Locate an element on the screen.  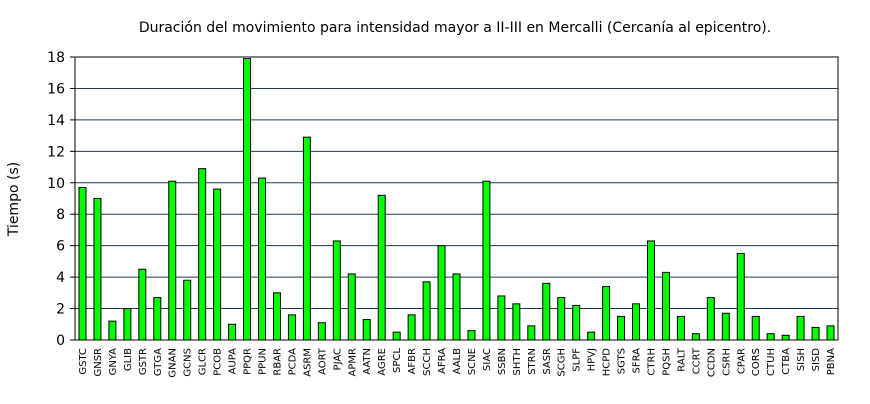
x-tick-label: GNAN is located at coordinates (173, 363).